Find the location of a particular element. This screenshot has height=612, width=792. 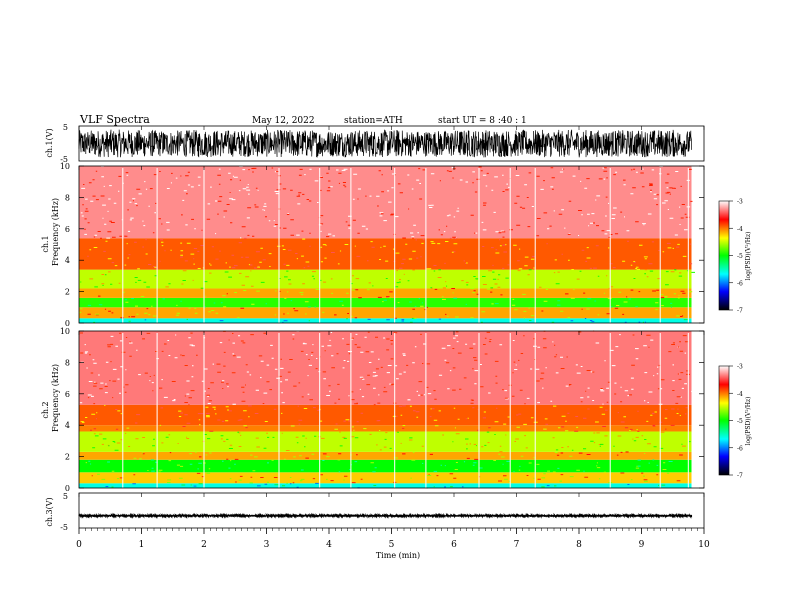

ch2-cbar-tick-label-4: -7 is located at coordinates (740, 476).